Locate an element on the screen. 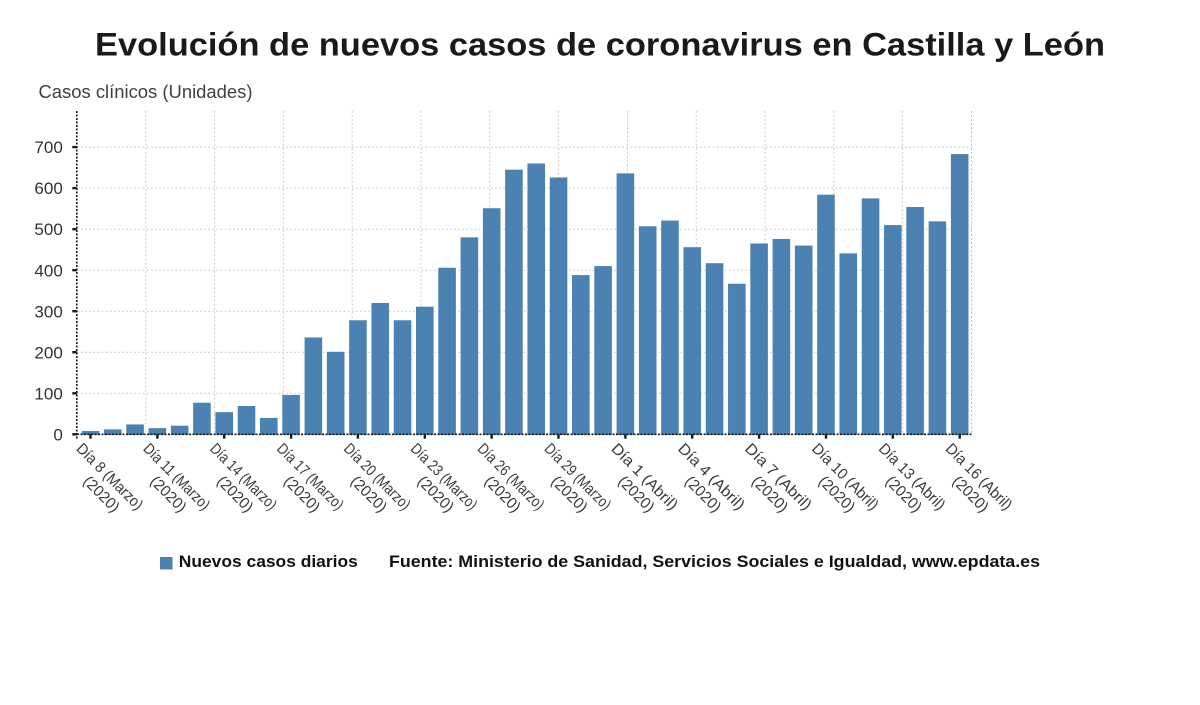 The image size is (1200, 705). svg-text: 300 is located at coordinates (48, 311).